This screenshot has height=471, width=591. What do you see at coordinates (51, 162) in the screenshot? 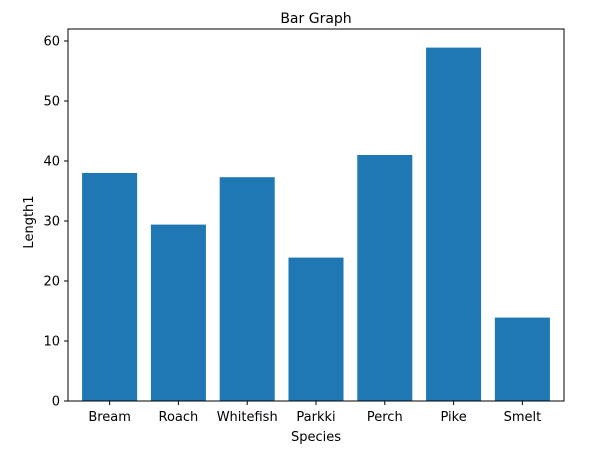
I see `y-tick-label: 40` at bounding box center [51, 162].